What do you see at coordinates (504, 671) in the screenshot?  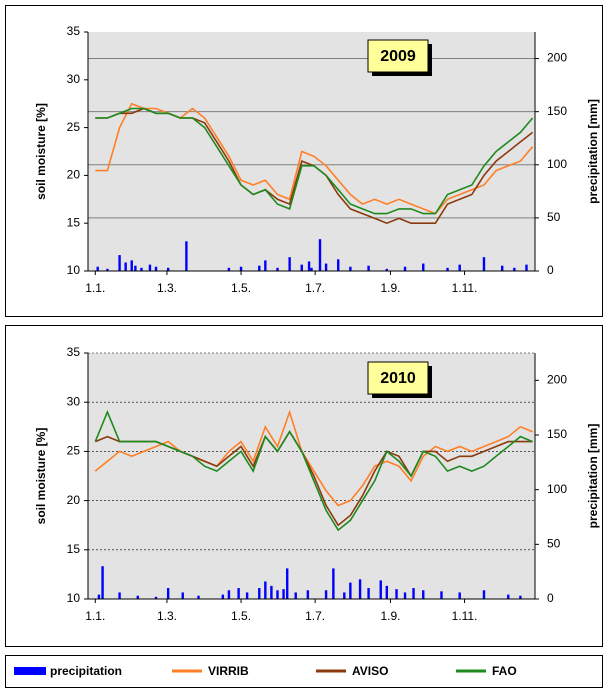 I see `legend-label: FAO` at bounding box center [504, 671].